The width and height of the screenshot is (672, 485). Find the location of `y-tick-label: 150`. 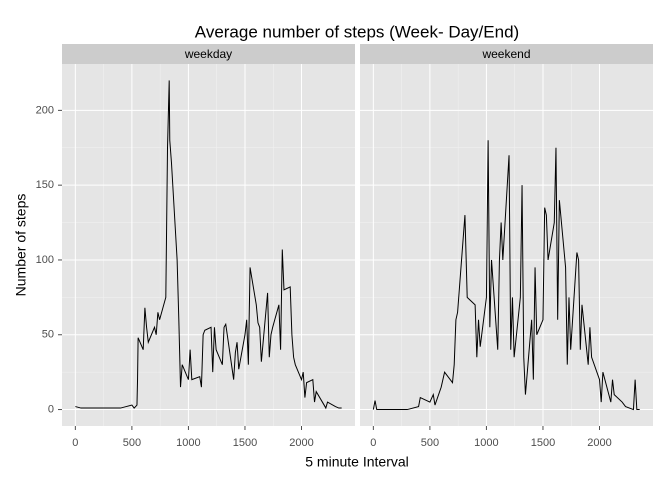

y-tick-label: 150 is located at coordinates (45, 185).